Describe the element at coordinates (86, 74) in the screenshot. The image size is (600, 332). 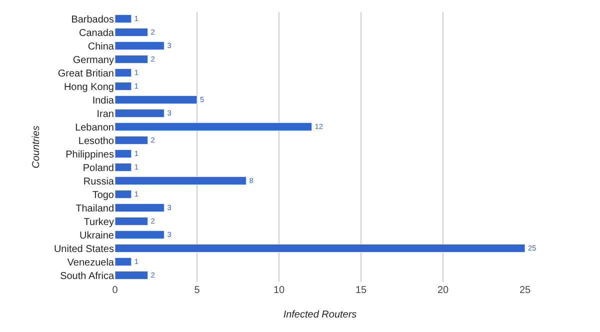
I see `y-tick-label: Great Britian` at that location.